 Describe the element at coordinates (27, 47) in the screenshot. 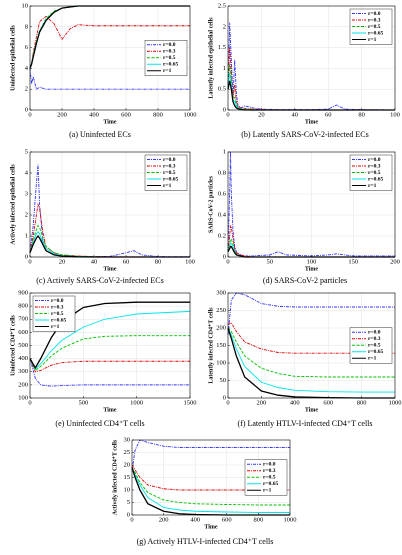

I see `y-tick-label: 6` at that location.